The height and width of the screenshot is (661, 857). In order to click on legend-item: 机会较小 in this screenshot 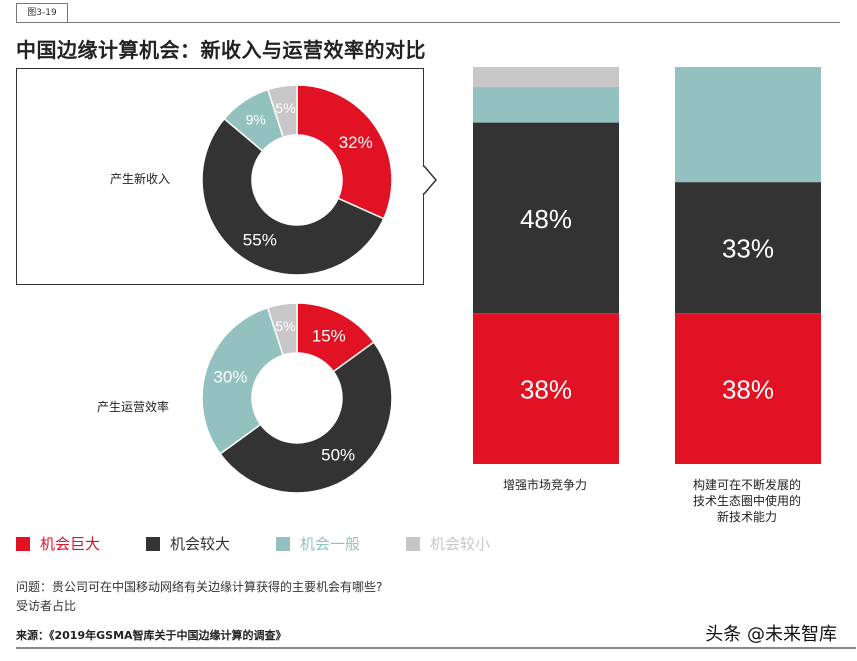, I will do `click(471, 543)`.